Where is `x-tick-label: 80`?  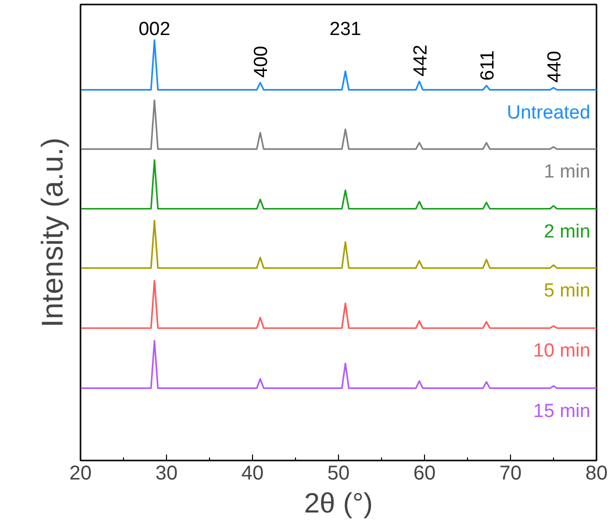 x-tick-label: 80 is located at coordinates (596, 473).